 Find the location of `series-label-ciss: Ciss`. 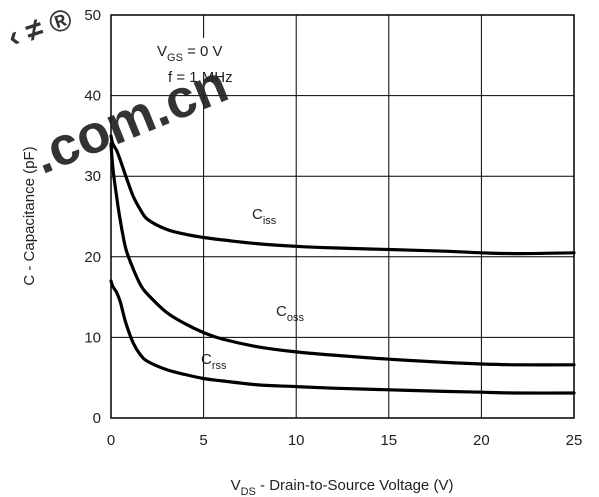

series-label-ciss: Ciss is located at coordinates (264, 216).